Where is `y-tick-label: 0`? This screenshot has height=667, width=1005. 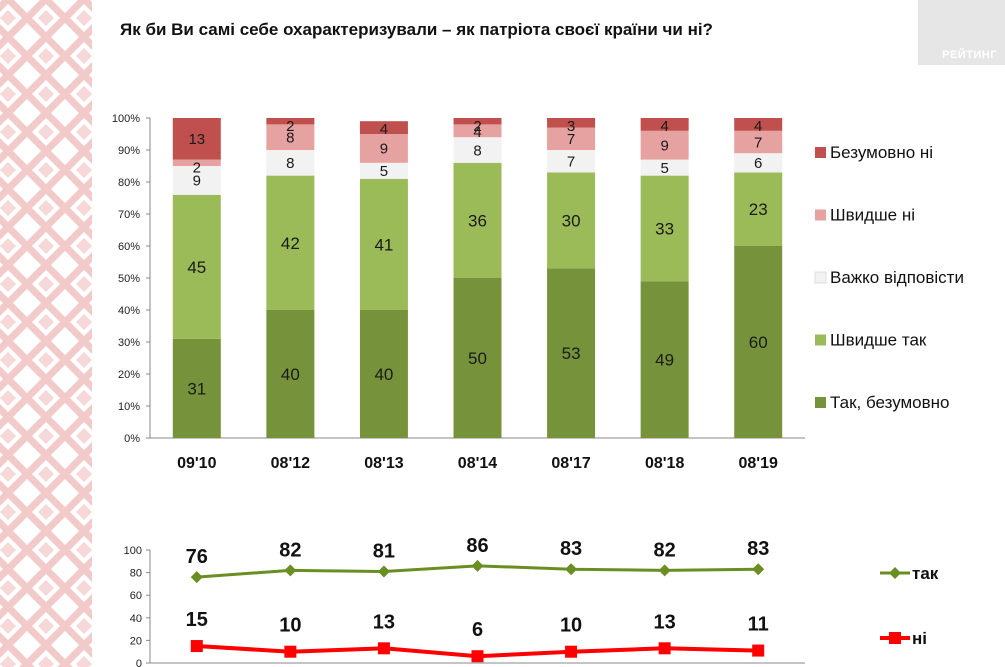 y-tick-label: 0 is located at coordinates (139, 662).